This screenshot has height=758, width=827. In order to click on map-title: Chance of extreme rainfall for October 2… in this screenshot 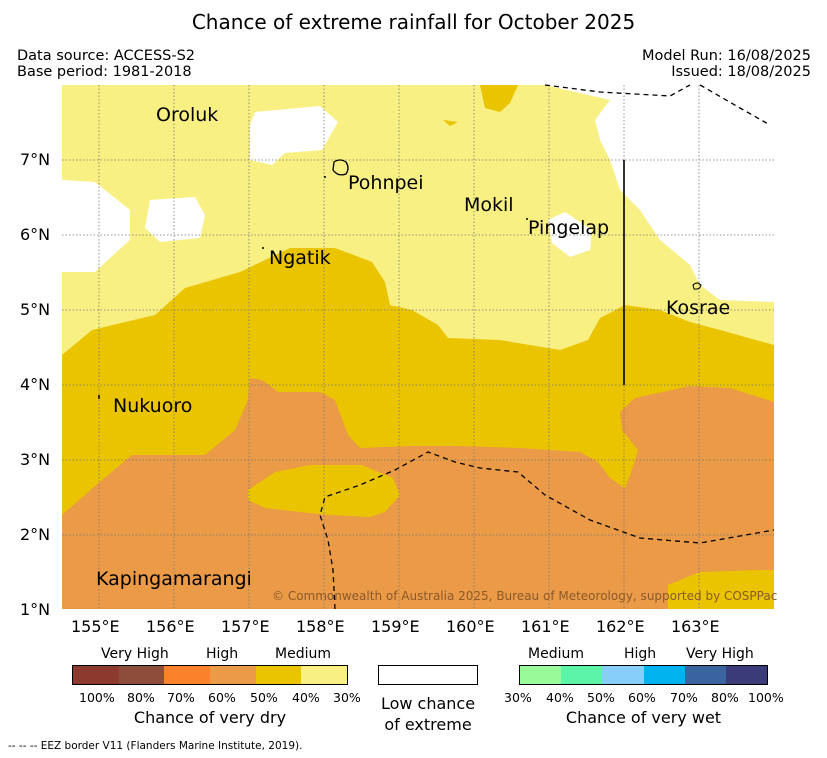, I will do `click(413, 22)`.